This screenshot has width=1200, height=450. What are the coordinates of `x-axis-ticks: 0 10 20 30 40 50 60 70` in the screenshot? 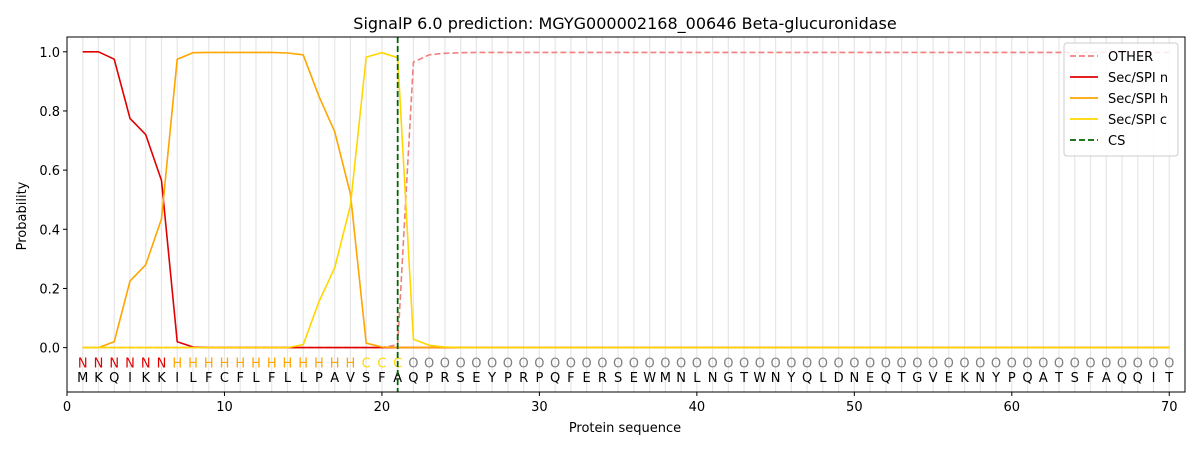 It's located at (620, 403).